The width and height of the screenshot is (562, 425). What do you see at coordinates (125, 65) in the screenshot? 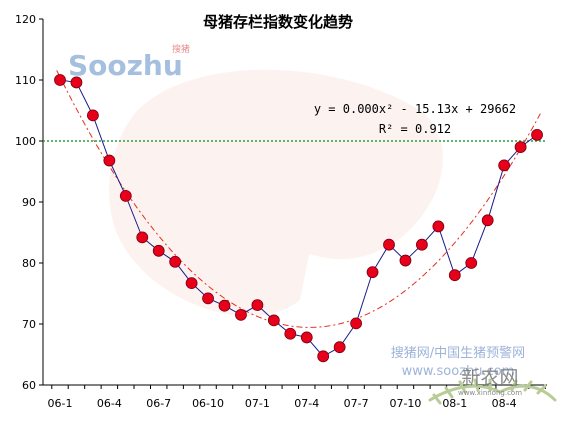
I see `logo-text: Soozhu` at bounding box center [125, 65].